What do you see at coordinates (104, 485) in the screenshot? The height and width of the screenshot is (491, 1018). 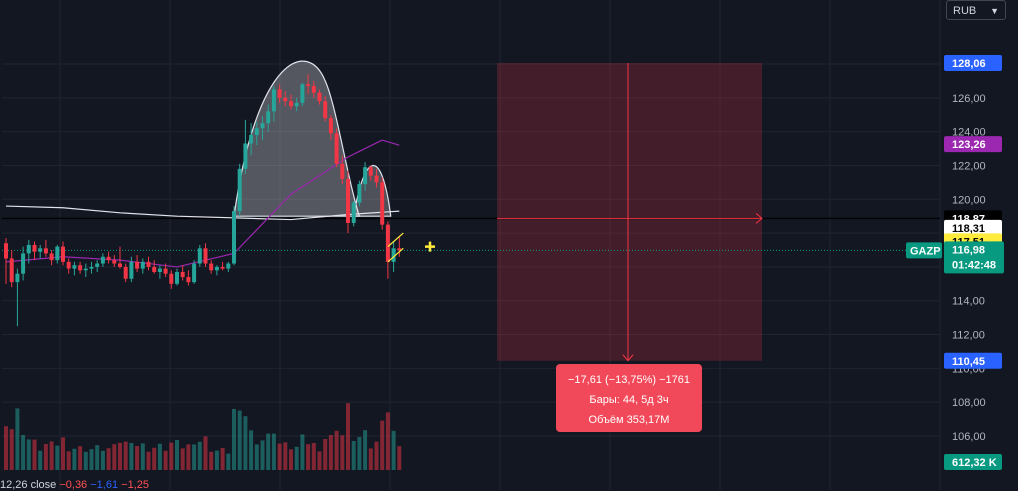 I see `legend-value-2: −1,61` at bounding box center [104, 485].